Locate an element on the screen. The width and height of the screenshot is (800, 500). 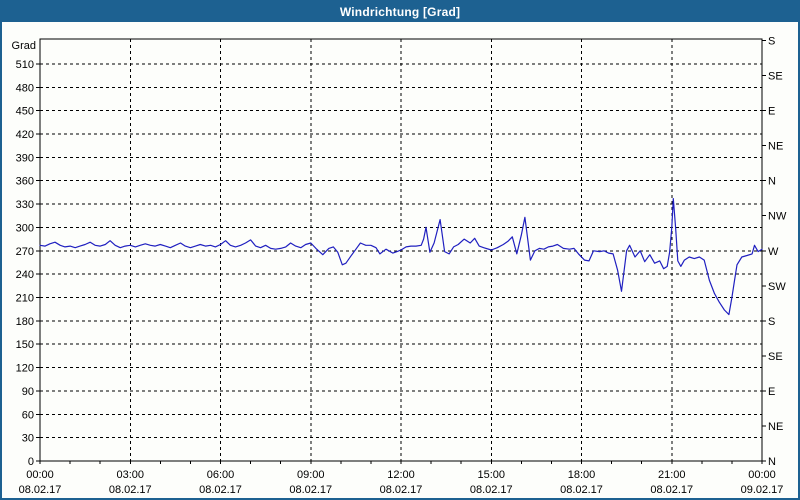
compass-label: SW is located at coordinates (777, 287).